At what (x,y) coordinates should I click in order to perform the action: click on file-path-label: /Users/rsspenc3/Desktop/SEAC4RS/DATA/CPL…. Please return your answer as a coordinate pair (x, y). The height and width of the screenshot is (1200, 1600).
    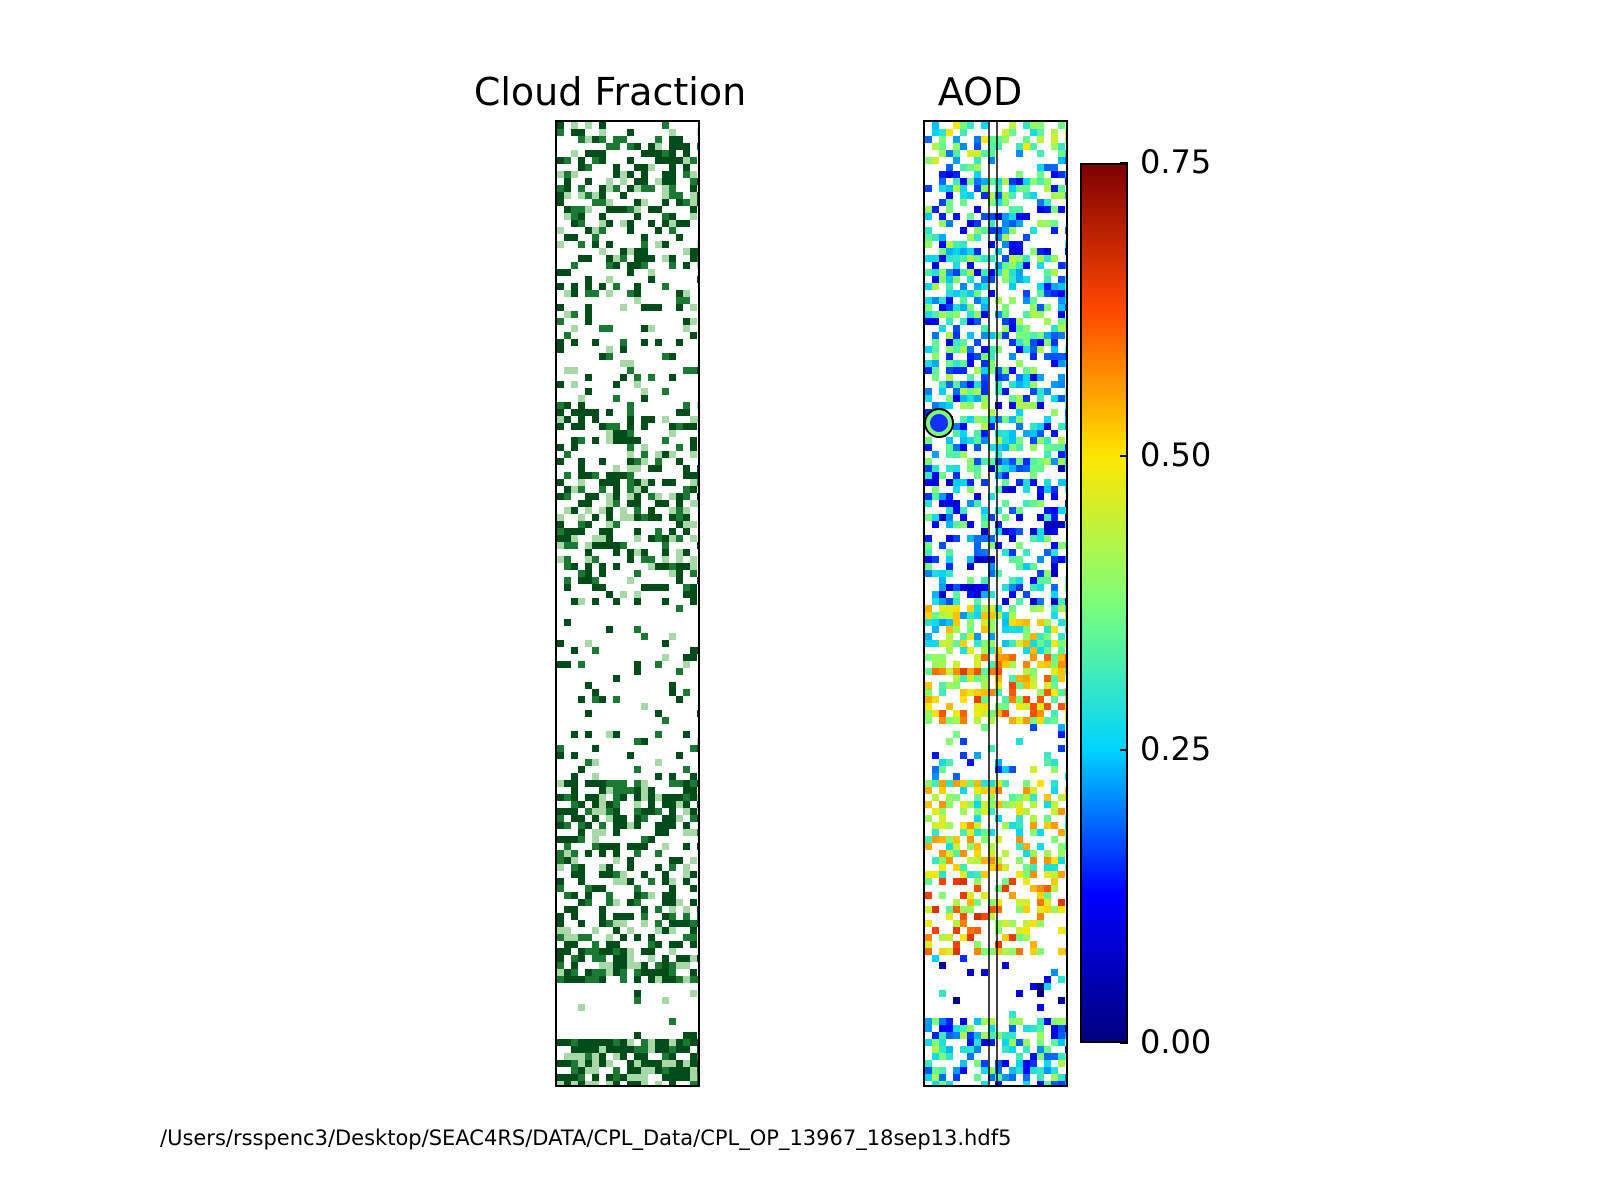
    Looking at the image, I should click on (586, 1138).